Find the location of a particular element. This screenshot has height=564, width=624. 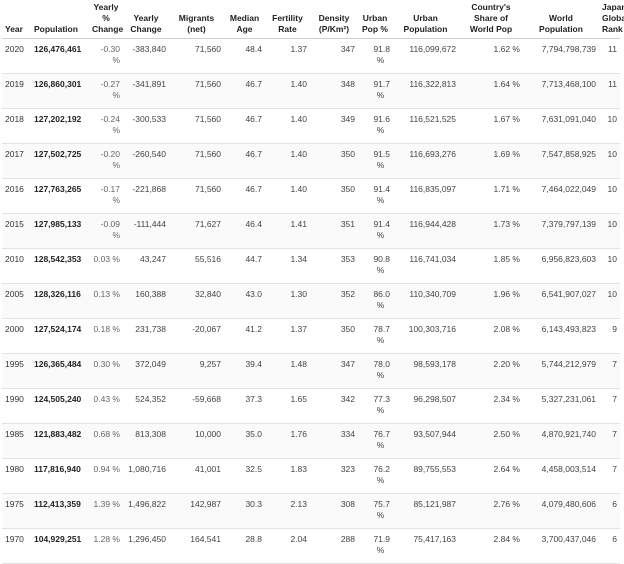

fertility-rate-cell: 1.37 is located at coordinates (287, 56).